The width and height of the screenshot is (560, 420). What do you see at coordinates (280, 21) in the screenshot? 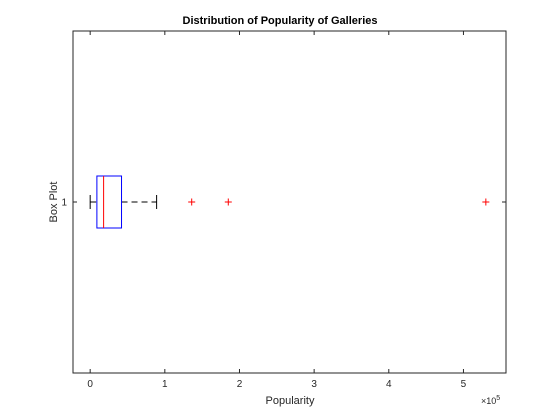
I see `chart-title: Distribution of Popularity of Galleries` at bounding box center [280, 21].